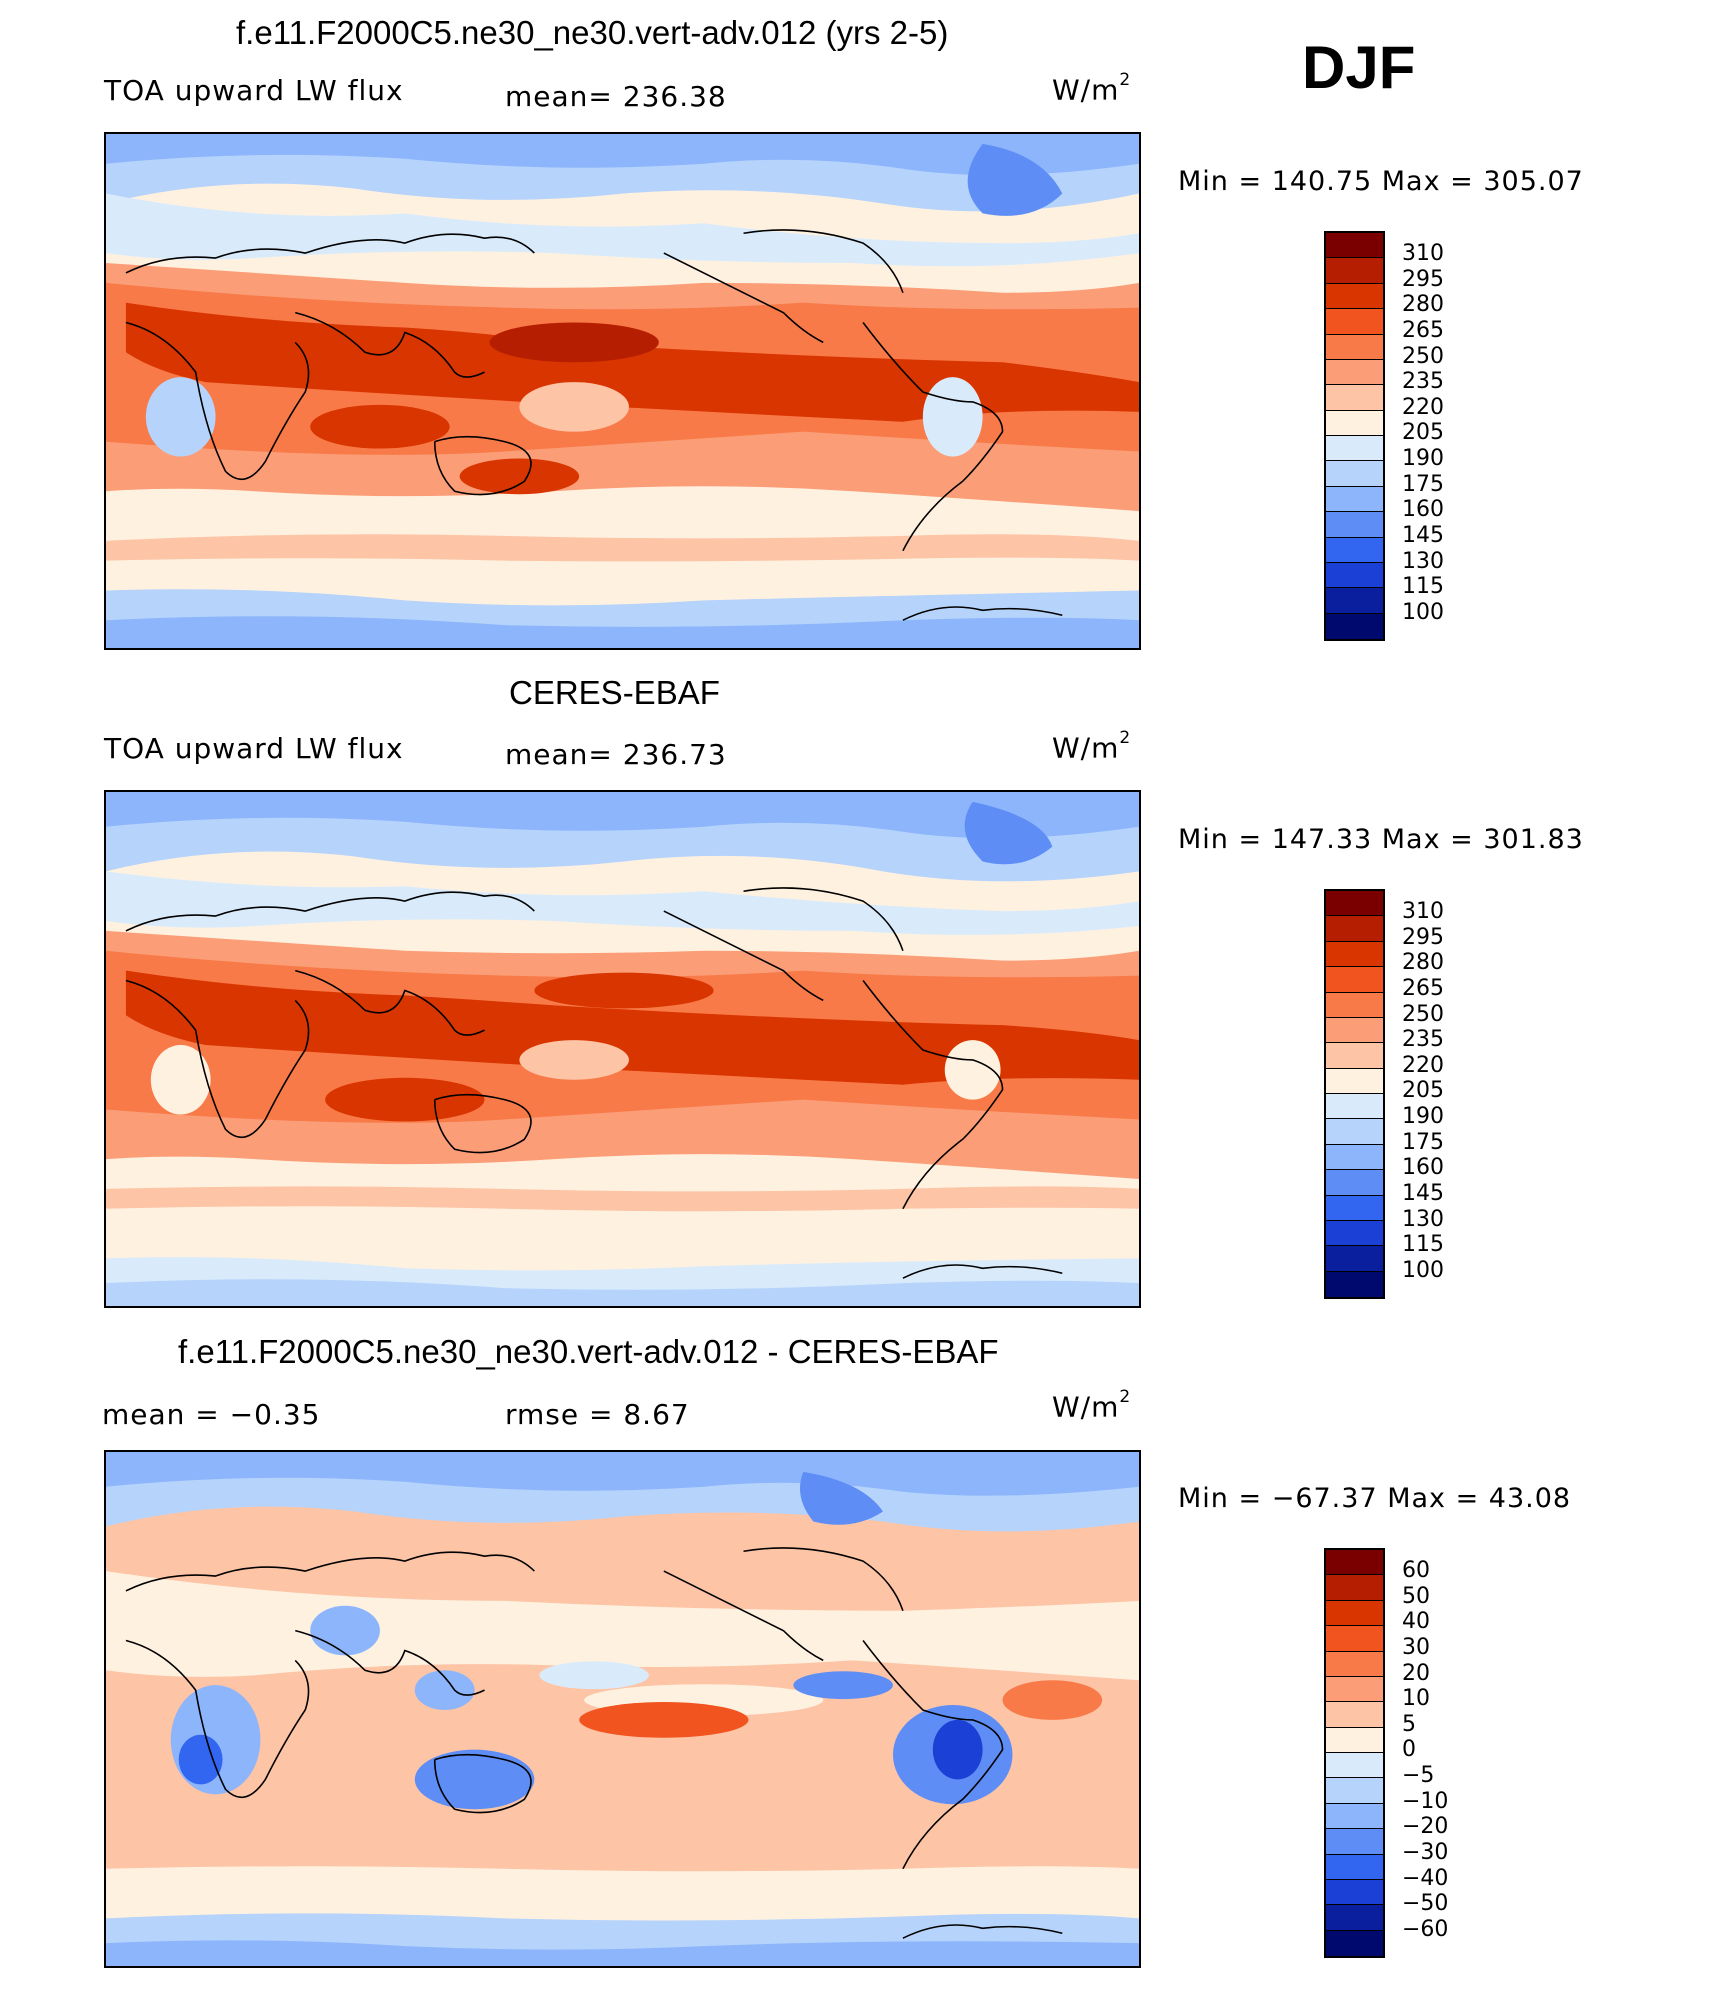 The height and width of the screenshot is (1991, 1710). I want to click on panel2-variable-label: TOA upward LW flux, so click(254, 748).